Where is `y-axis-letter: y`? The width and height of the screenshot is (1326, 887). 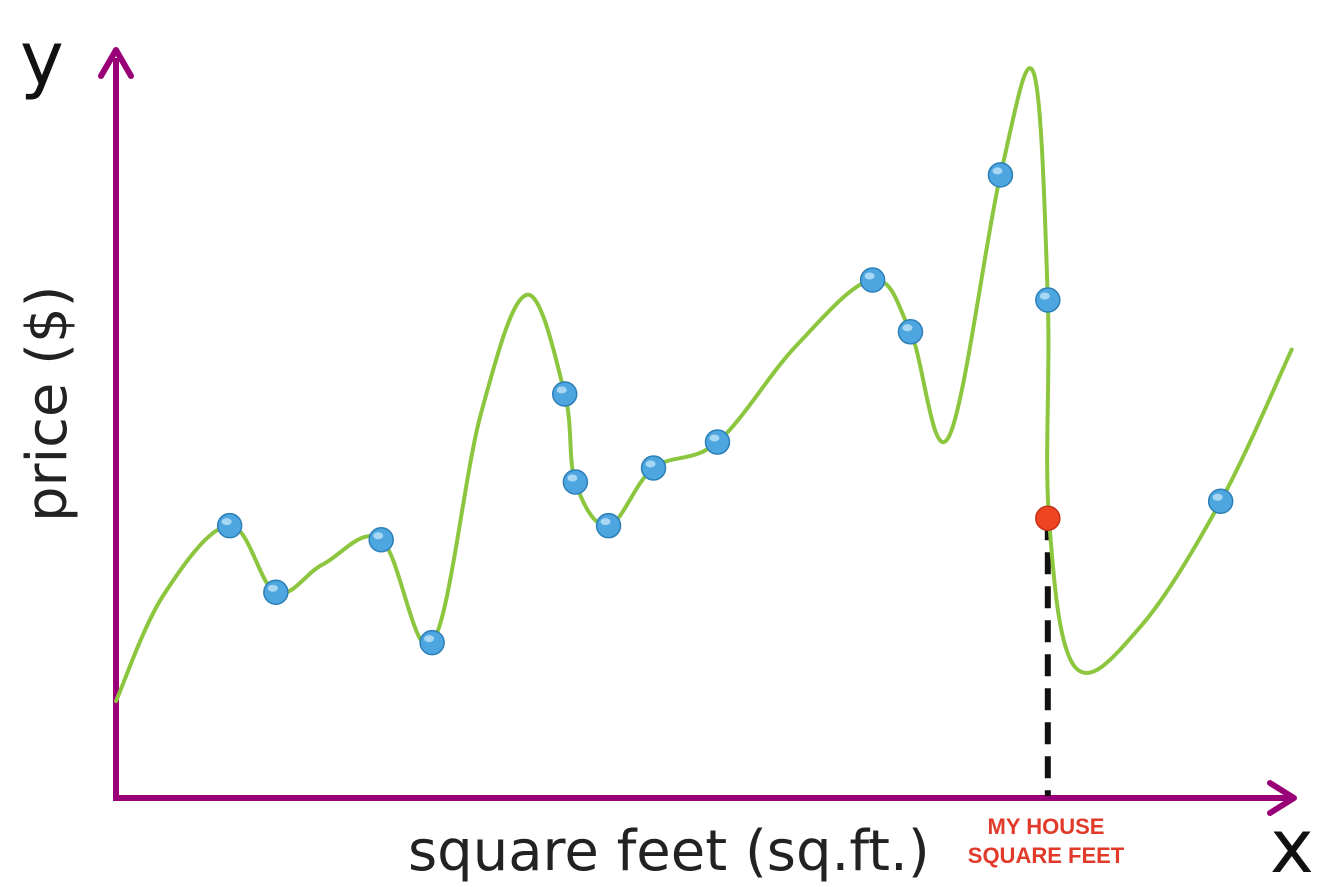
y-axis-letter: y is located at coordinates (42, 59).